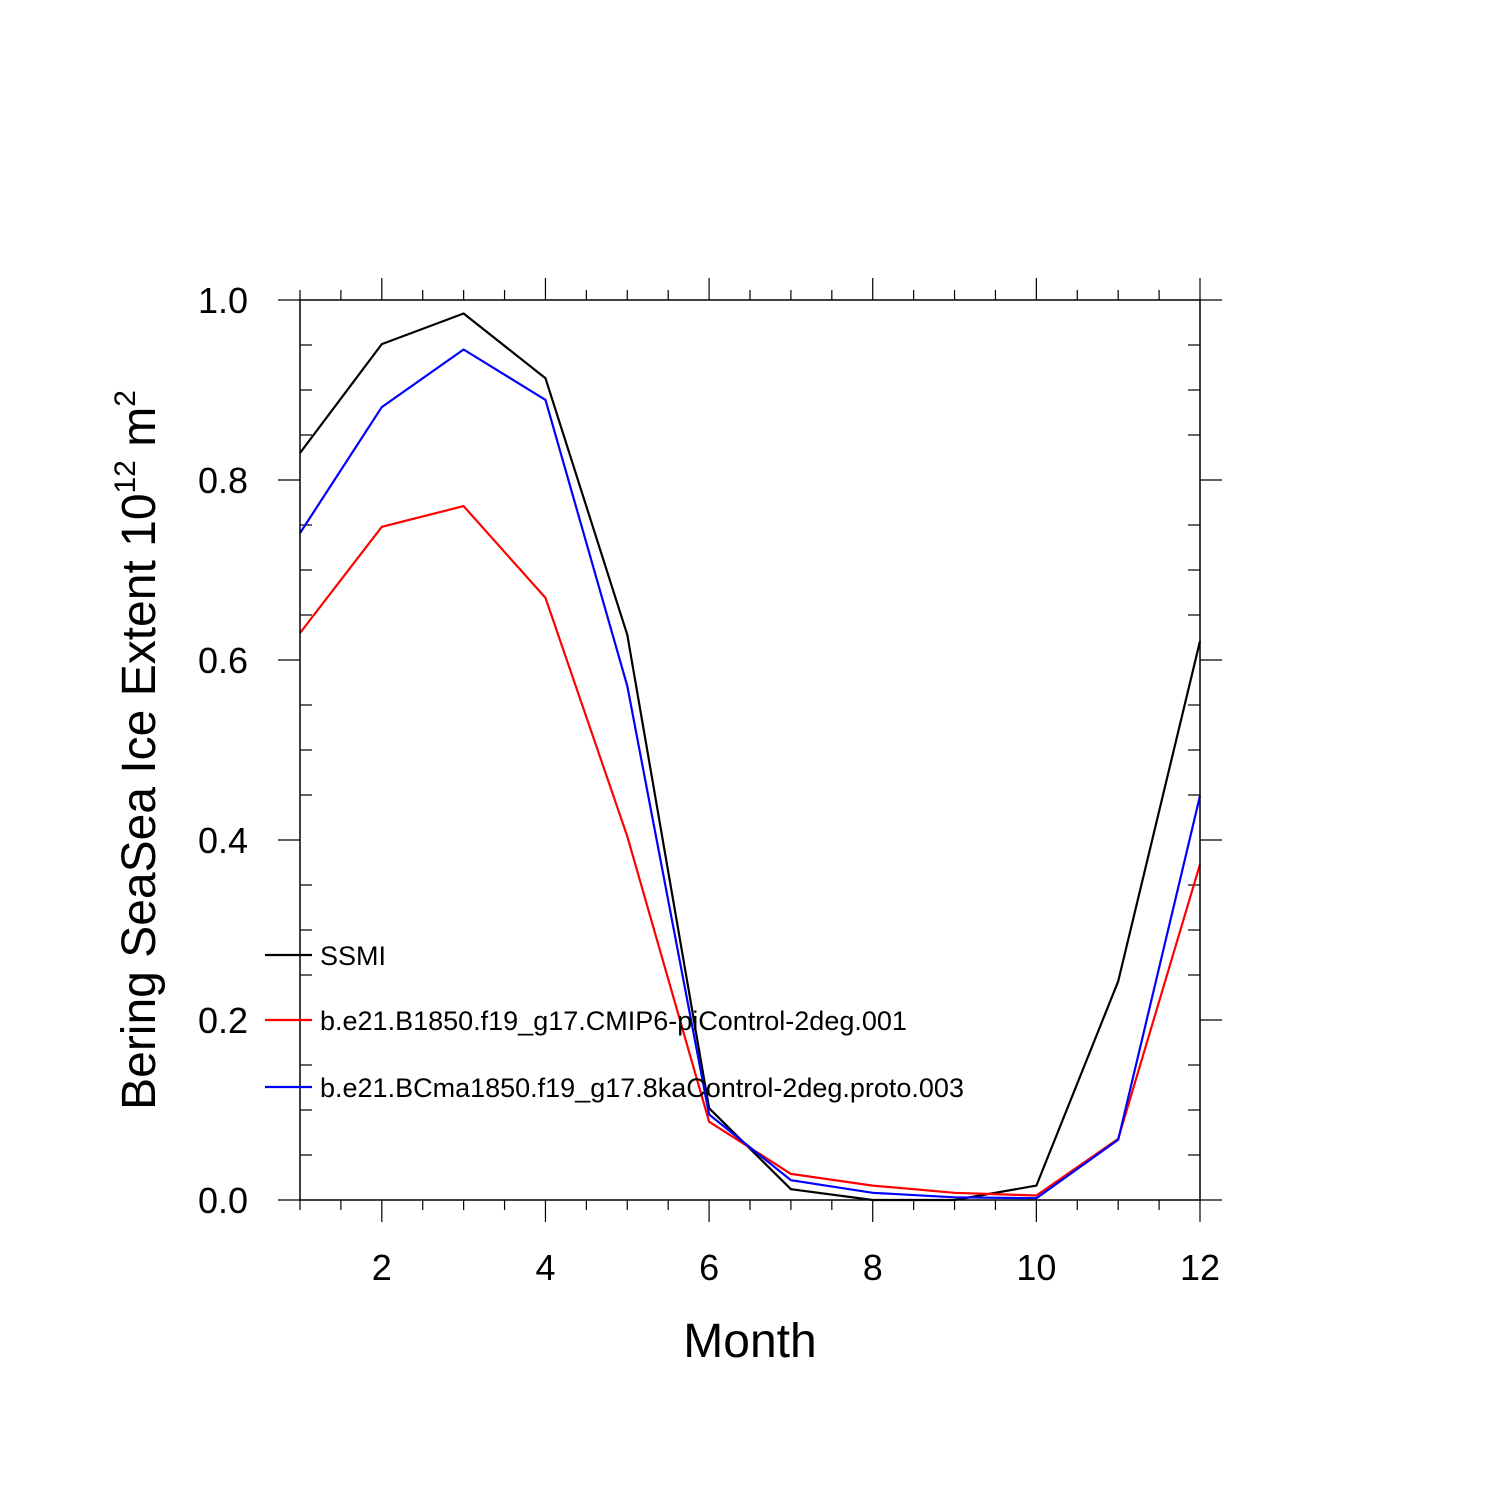 This screenshot has width=1500, height=1500. What do you see at coordinates (873, 1267) in the screenshot?
I see `x-tick-label: 8` at bounding box center [873, 1267].